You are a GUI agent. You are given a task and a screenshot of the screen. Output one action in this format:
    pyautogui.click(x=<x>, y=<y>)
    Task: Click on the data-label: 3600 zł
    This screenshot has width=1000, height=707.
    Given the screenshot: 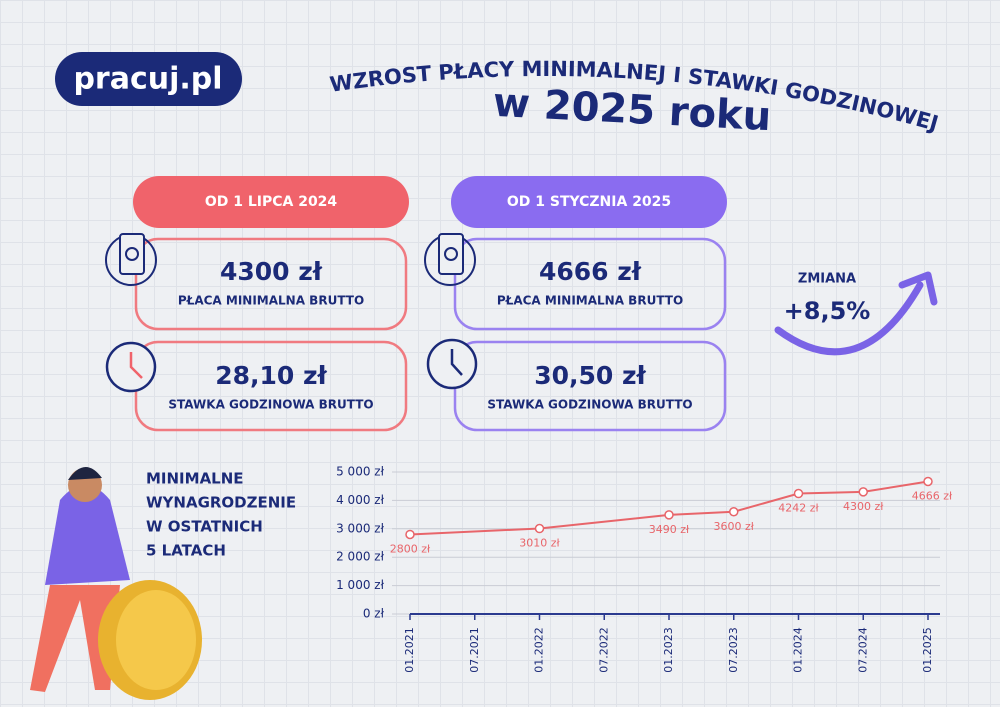 What is the action you would take?
    pyautogui.click(x=734, y=526)
    